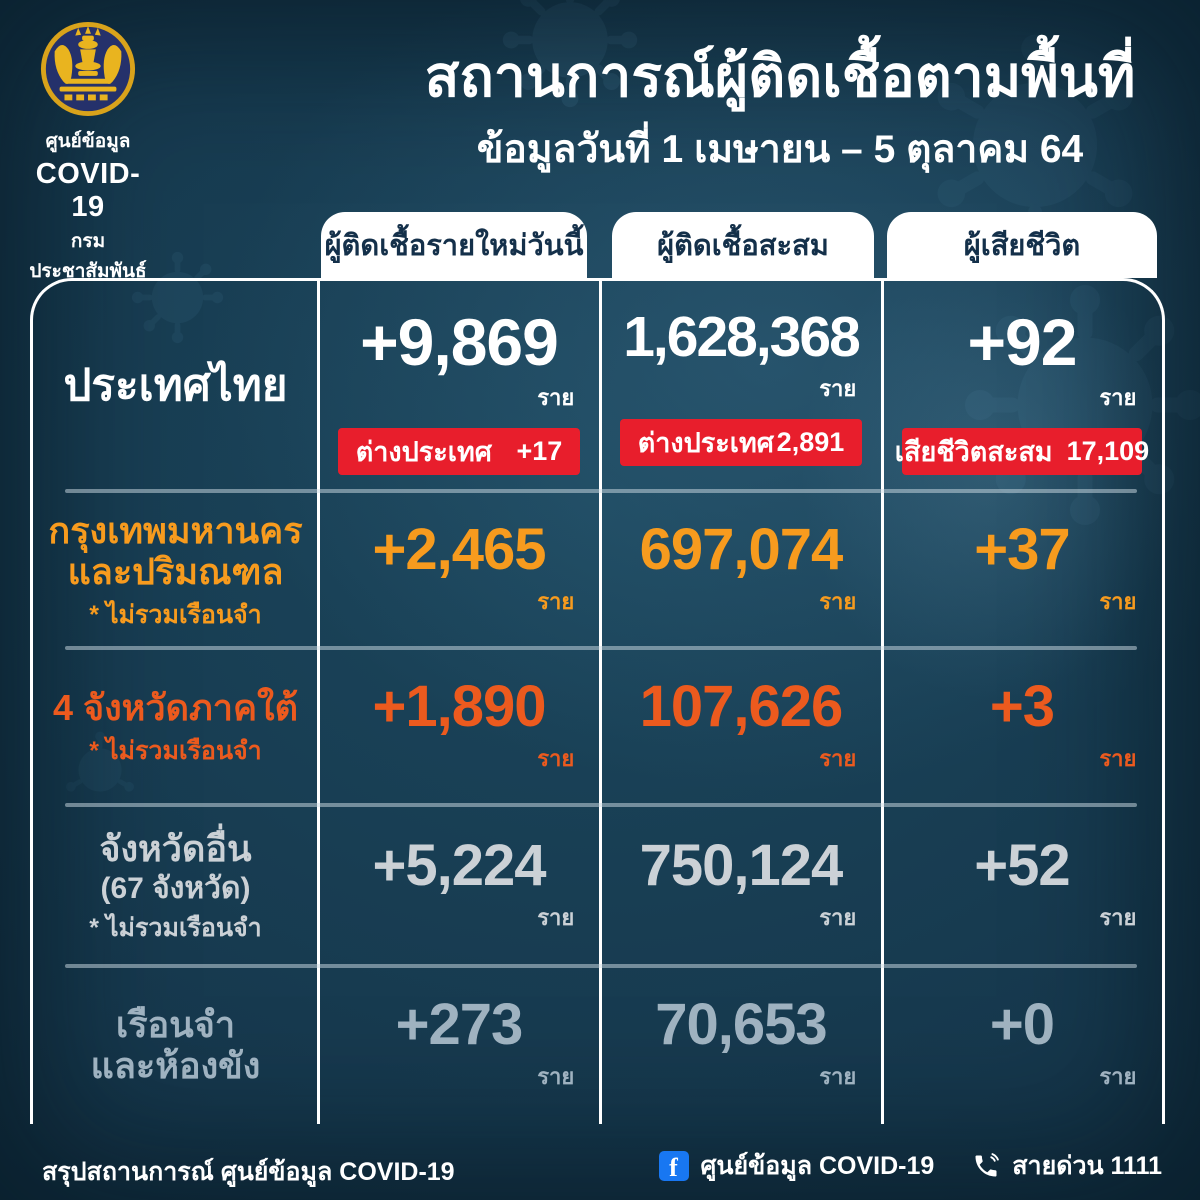 This screenshot has height=1200, width=1200. I want to click on badge-abroad-cumulative: ต่างประเทศ 2,891, so click(741, 442).